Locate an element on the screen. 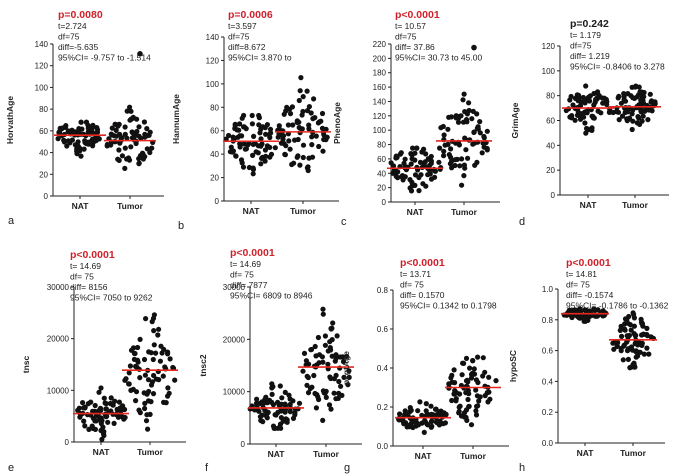 This screenshot has height=476, width=685. y-tick-label: 0.4 is located at coordinates (548, 381).